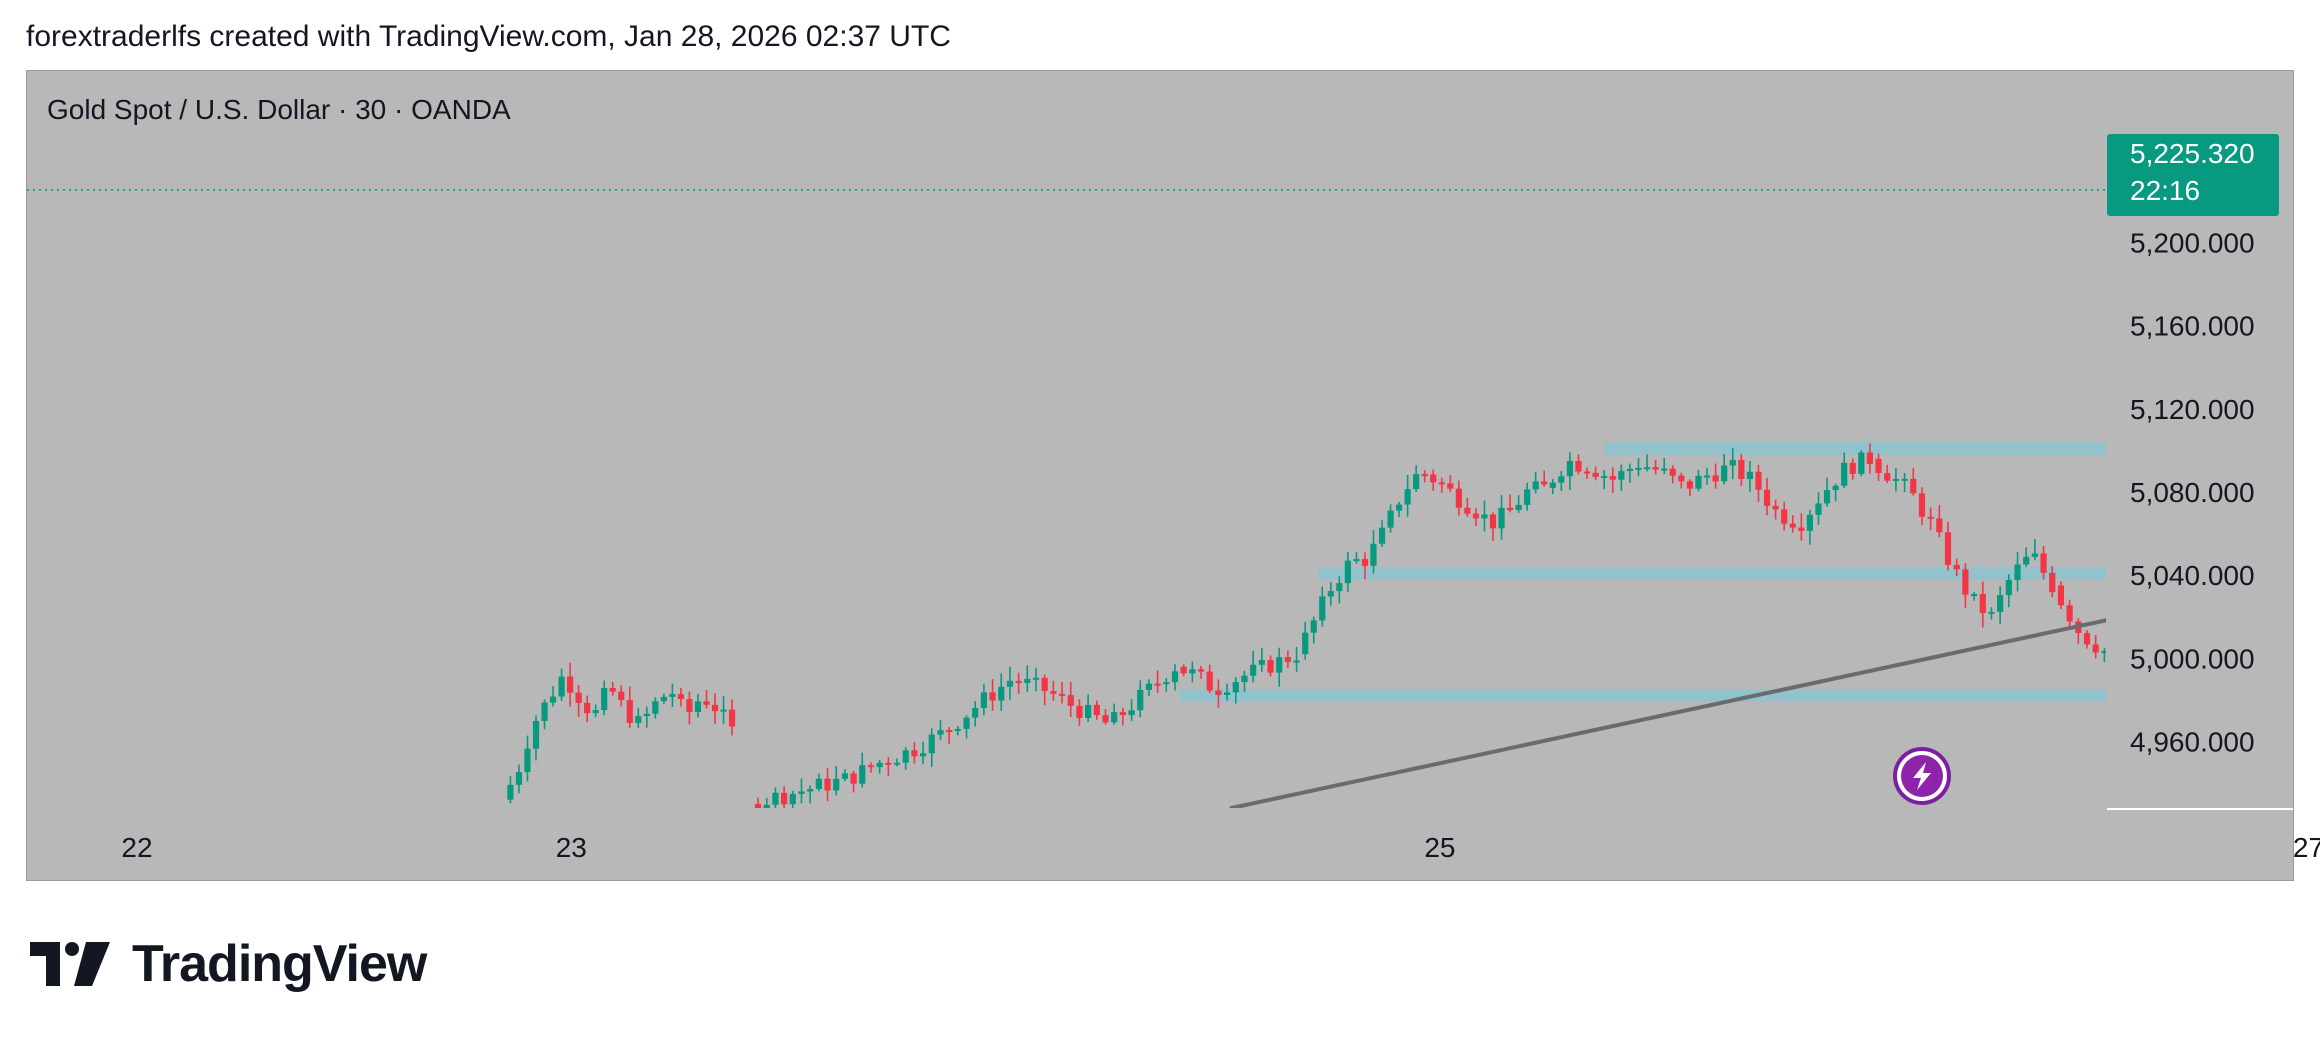  I want to click on price-axis-tick-label: 5,000.000, so click(2192, 658).